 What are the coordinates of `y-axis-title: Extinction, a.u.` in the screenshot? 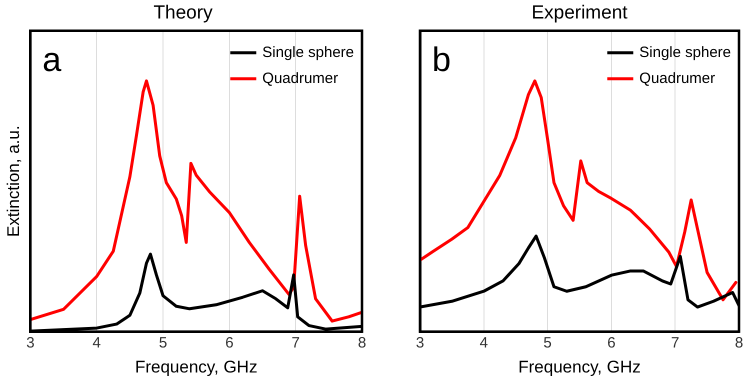 It's located at (13, 181).